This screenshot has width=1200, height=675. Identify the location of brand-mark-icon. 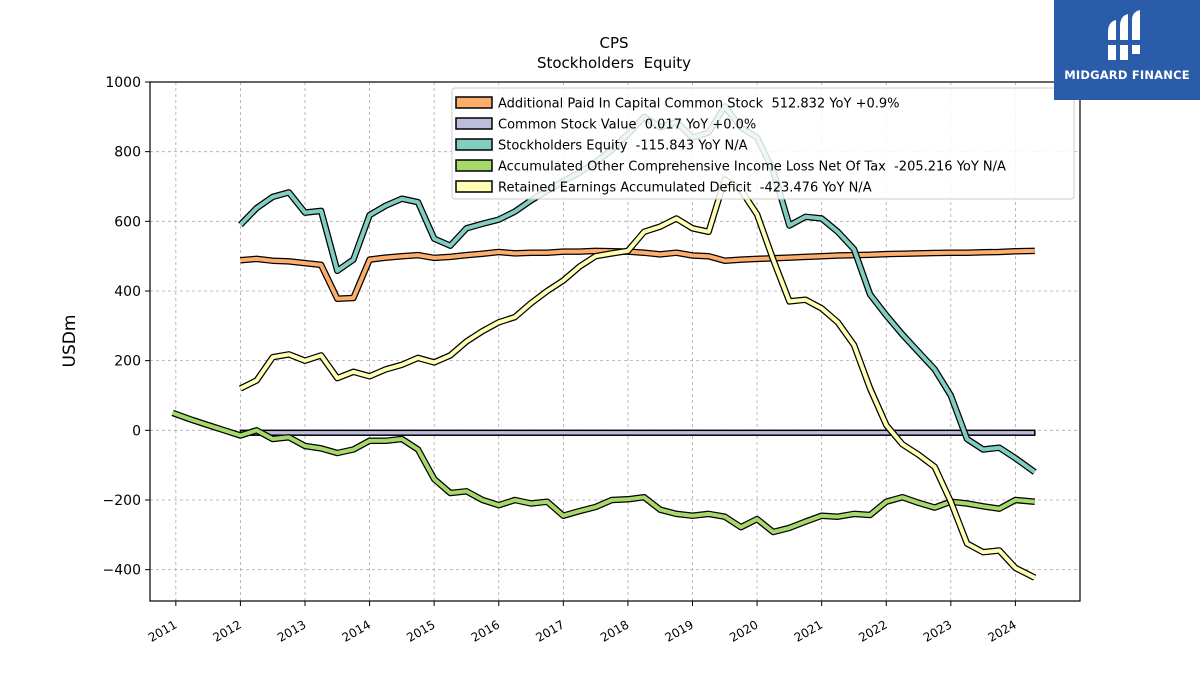
(1125, 35).